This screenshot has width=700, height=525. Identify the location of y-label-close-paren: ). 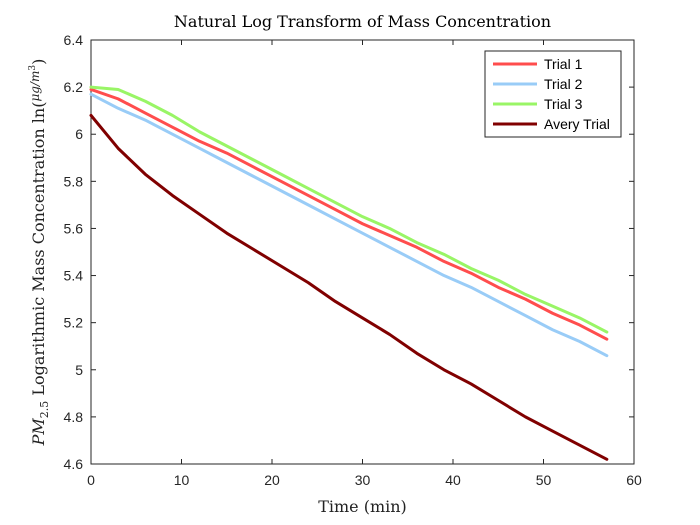
(38, 62).